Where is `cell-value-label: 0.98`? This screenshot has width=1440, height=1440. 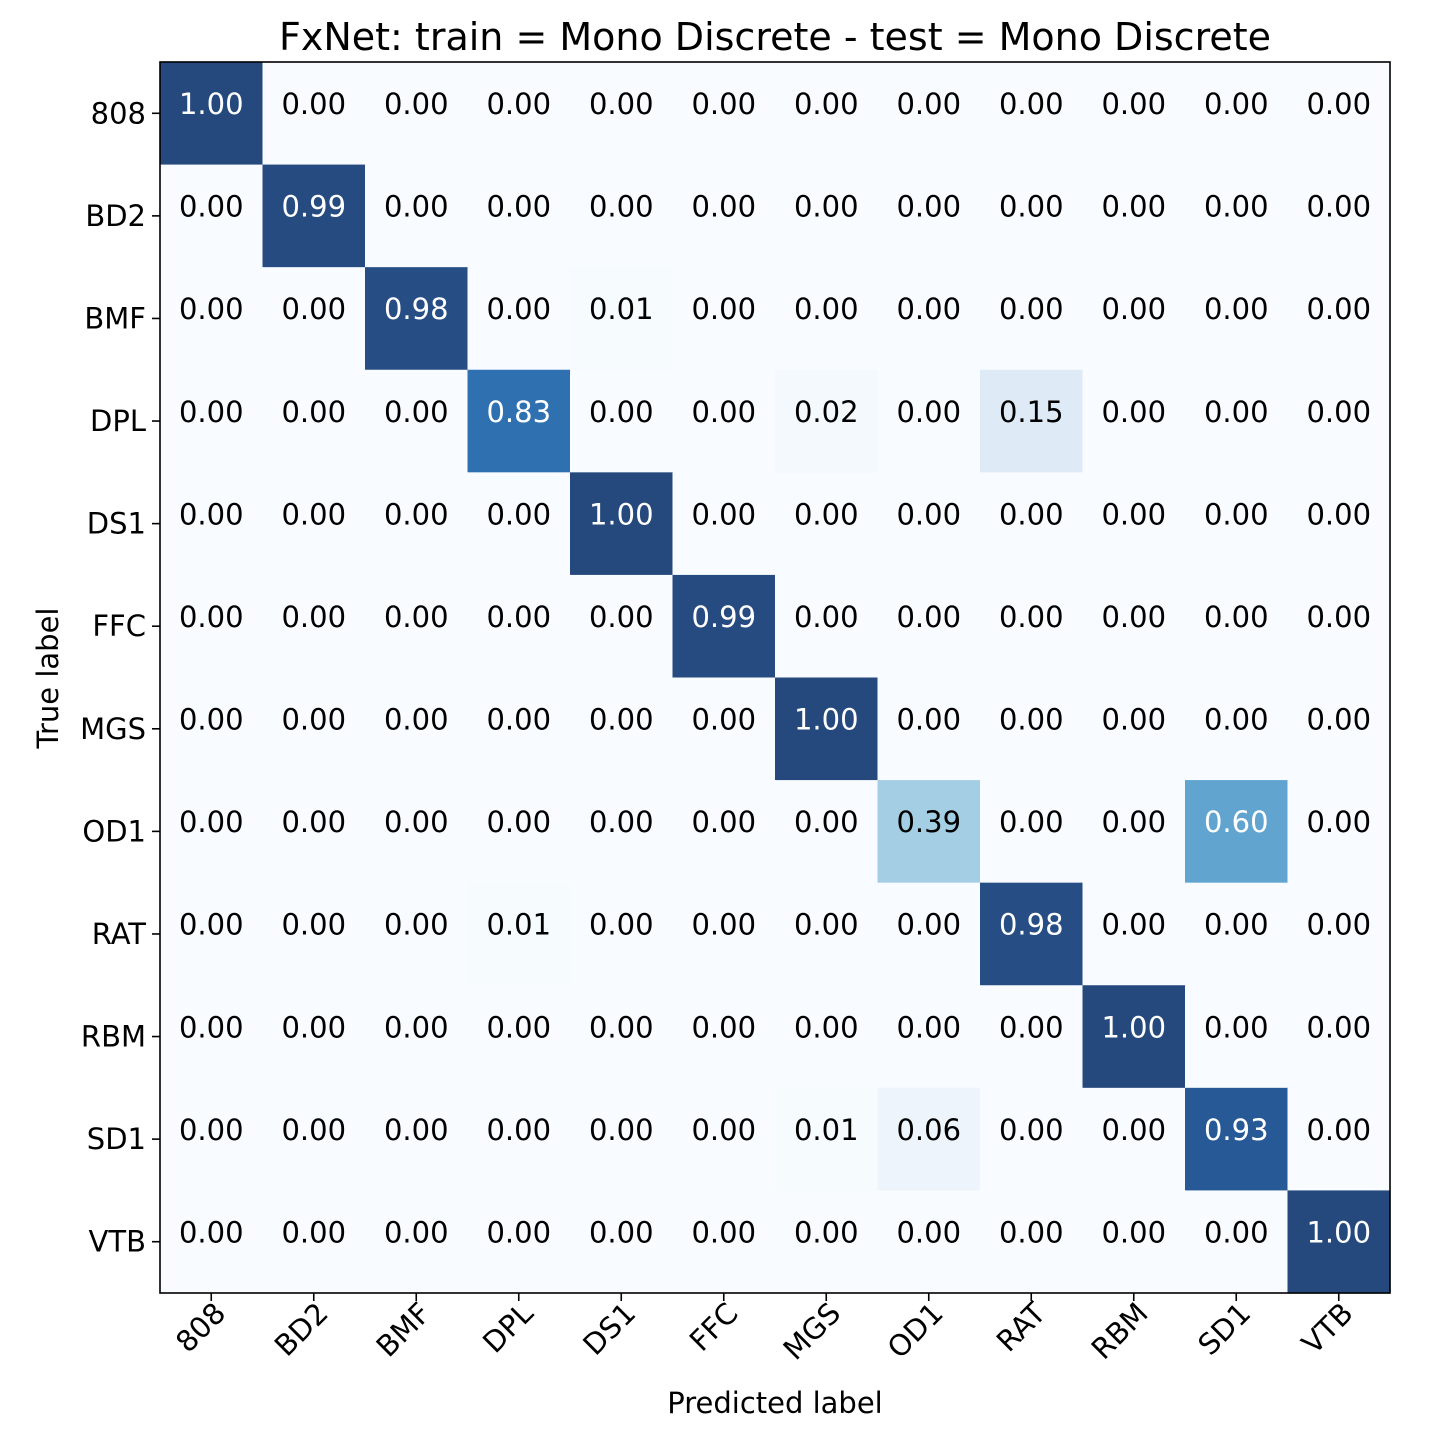 cell-value-label: 0.98 is located at coordinates (416, 309).